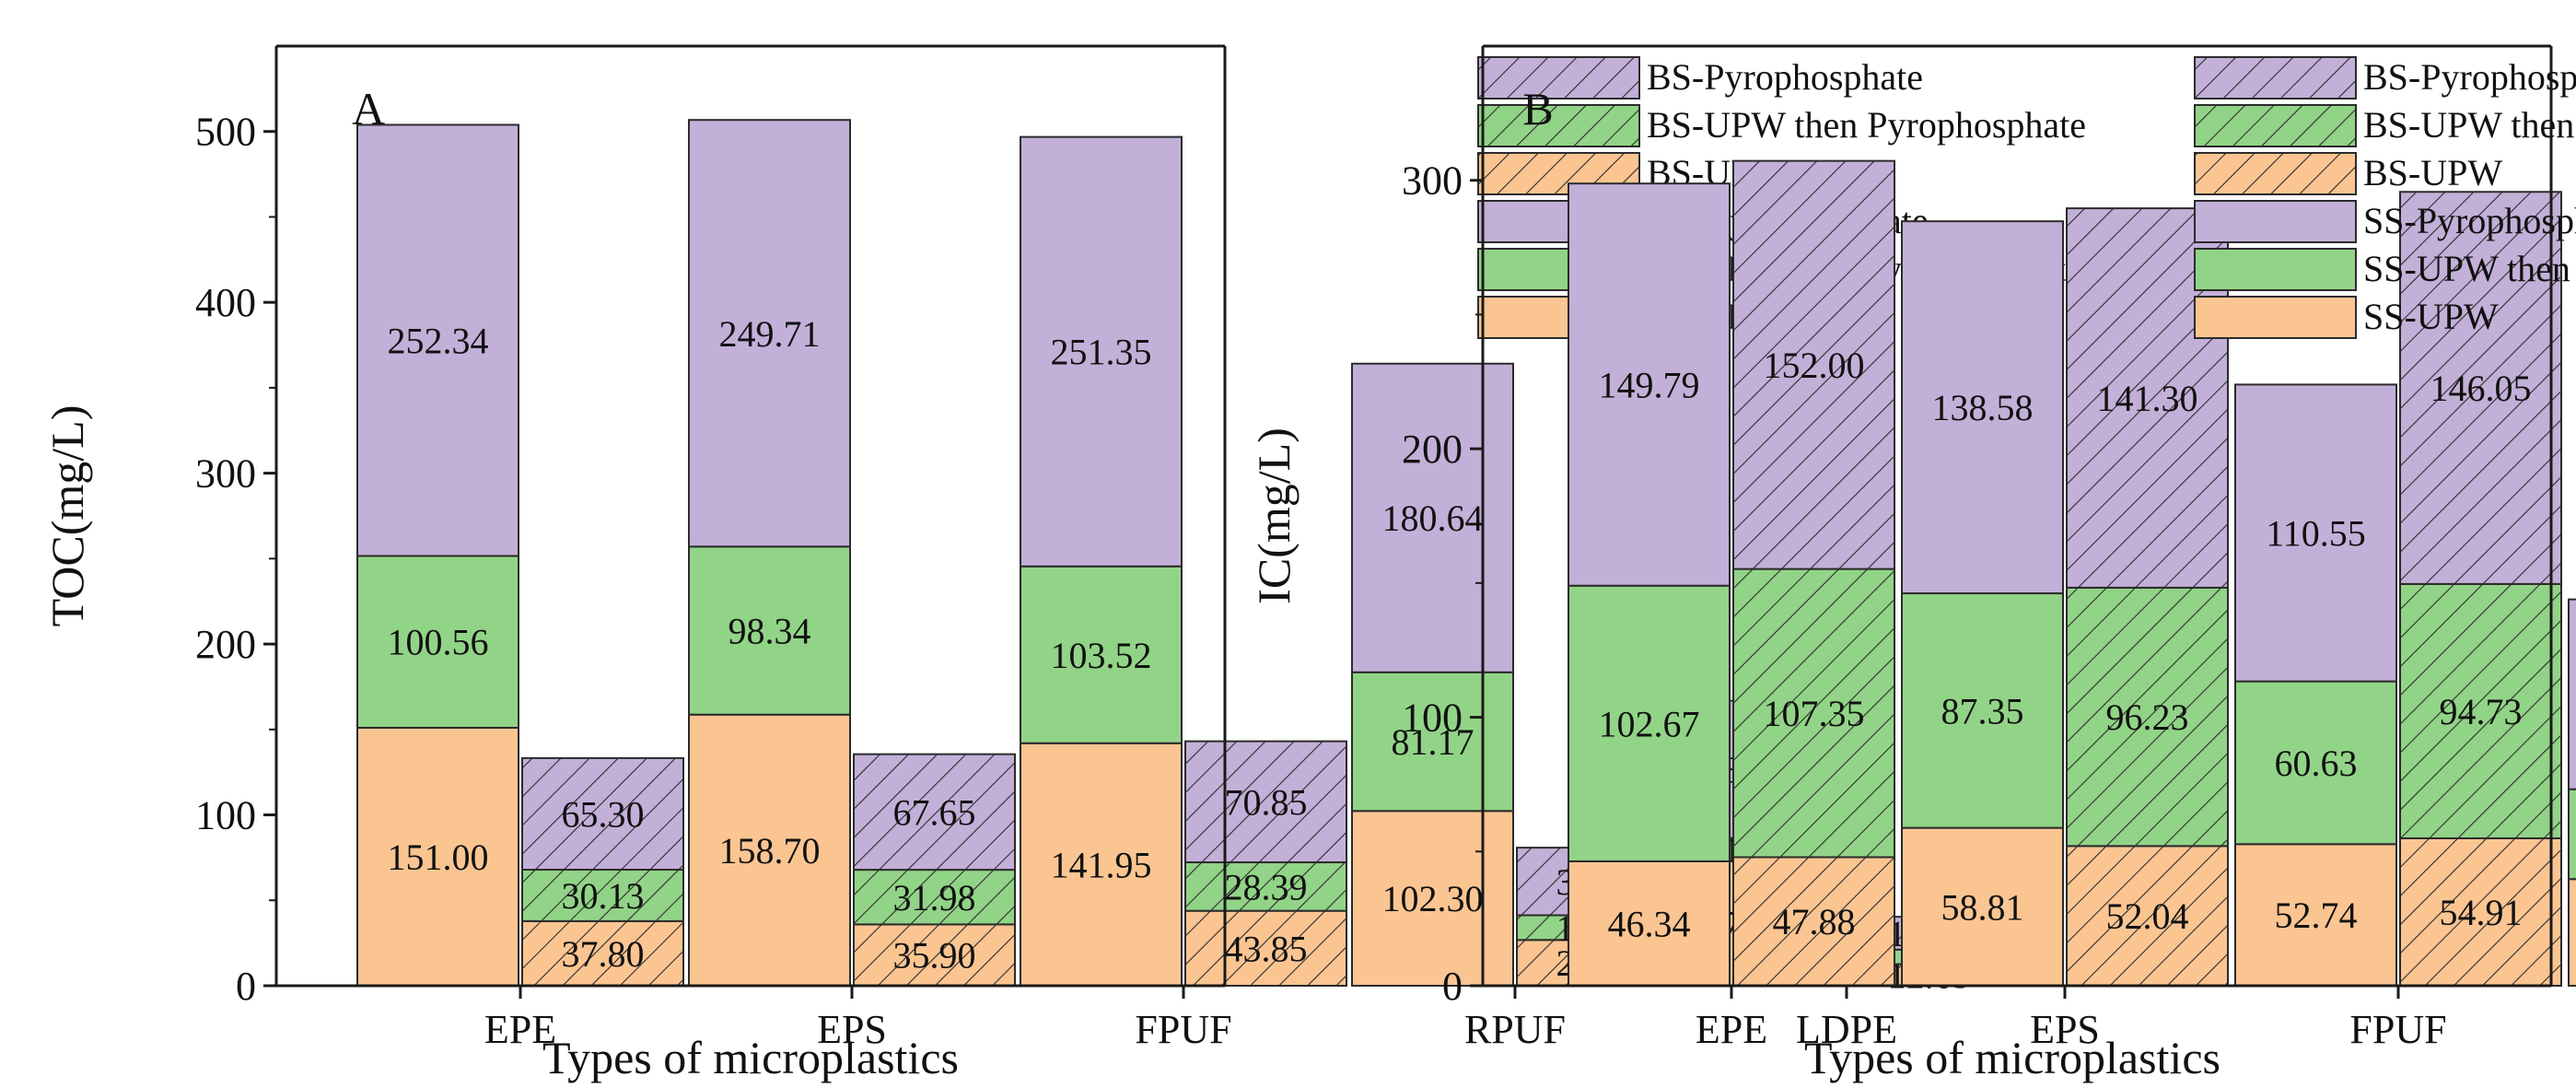 The width and height of the screenshot is (2576, 1088). Describe the element at coordinates (852, 1029) in the screenshot. I see `x-tick-label-eps: EPS` at that location.